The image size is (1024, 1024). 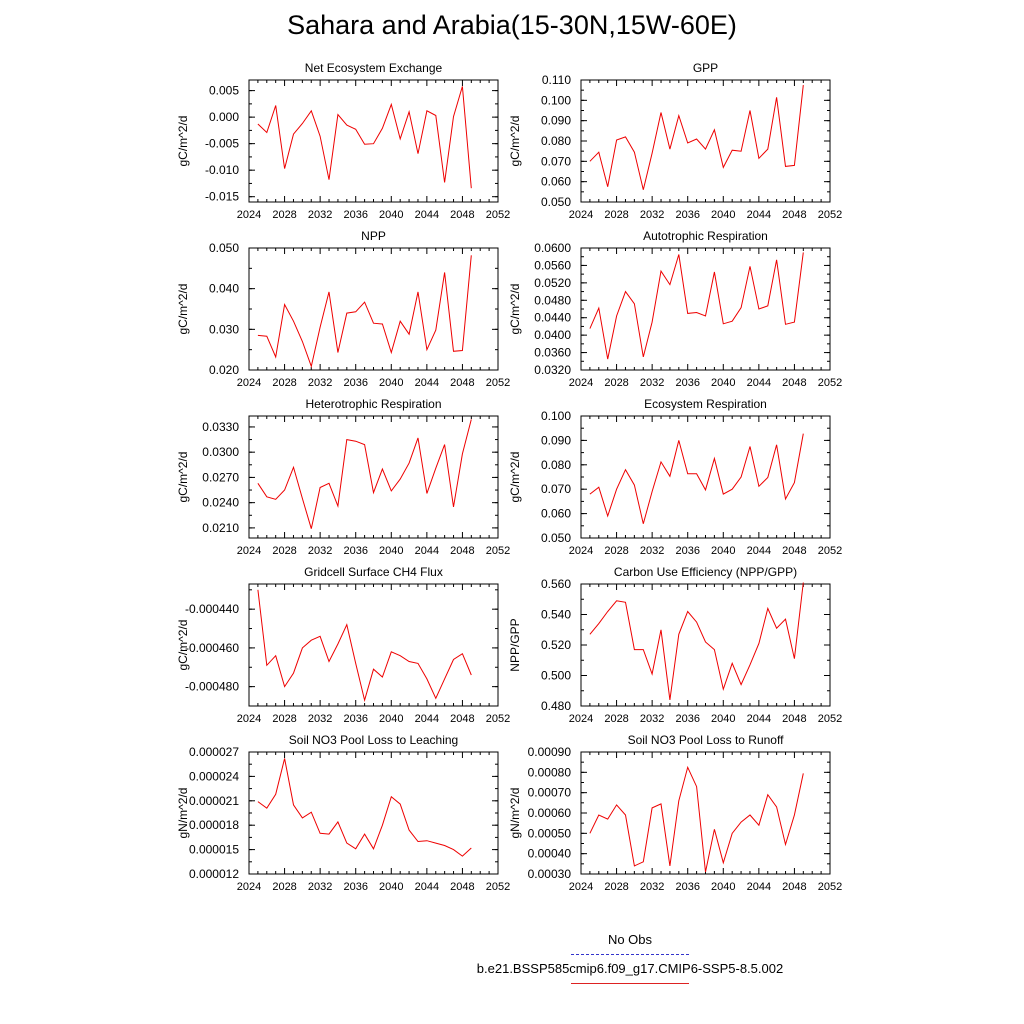 I want to click on y-tick-label: 0.540, so click(x=556, y=615).